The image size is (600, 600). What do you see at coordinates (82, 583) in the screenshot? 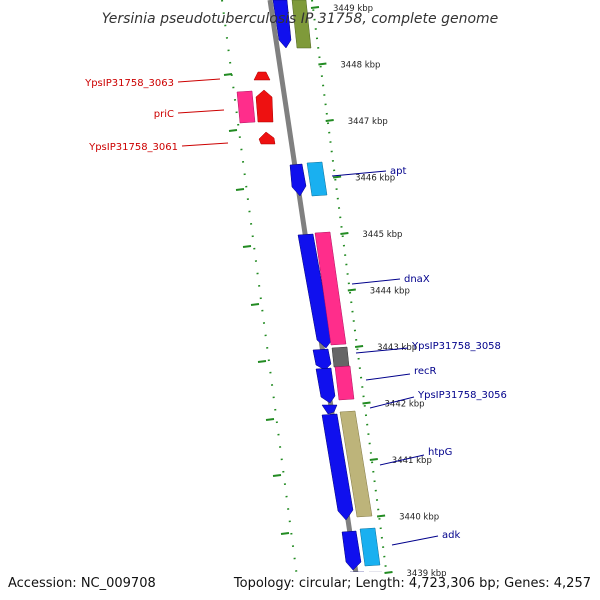
I see `accession-label: Accession: NC_009708` at bounding box center [82, 583].